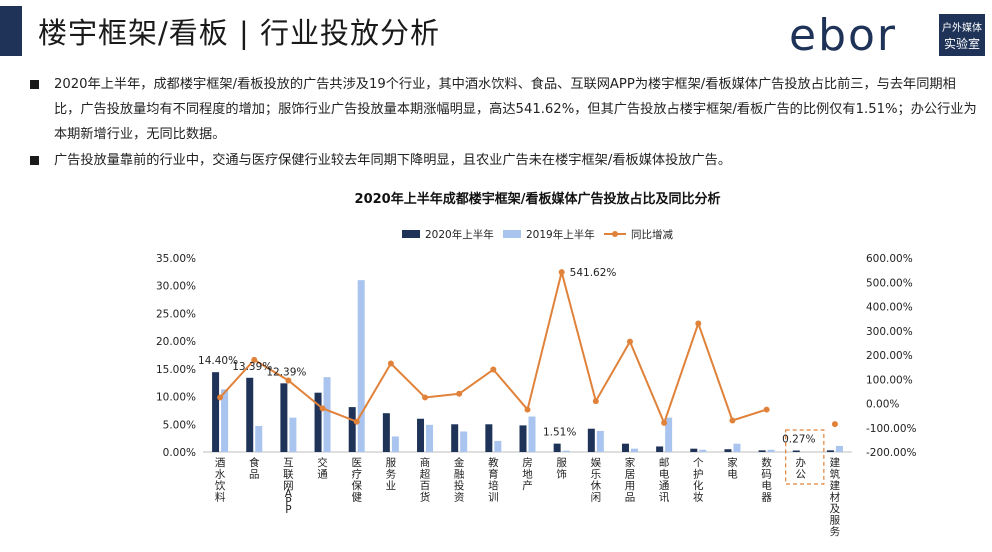 This screenshot has height=552, width=992. What do you see at coordinates (538, 199) in the screenshot?
I see `chart-title: 2020年上半年成都楼宇框架/看板媒体广告投放占比及同比分析` at bounding box center [538, 199].